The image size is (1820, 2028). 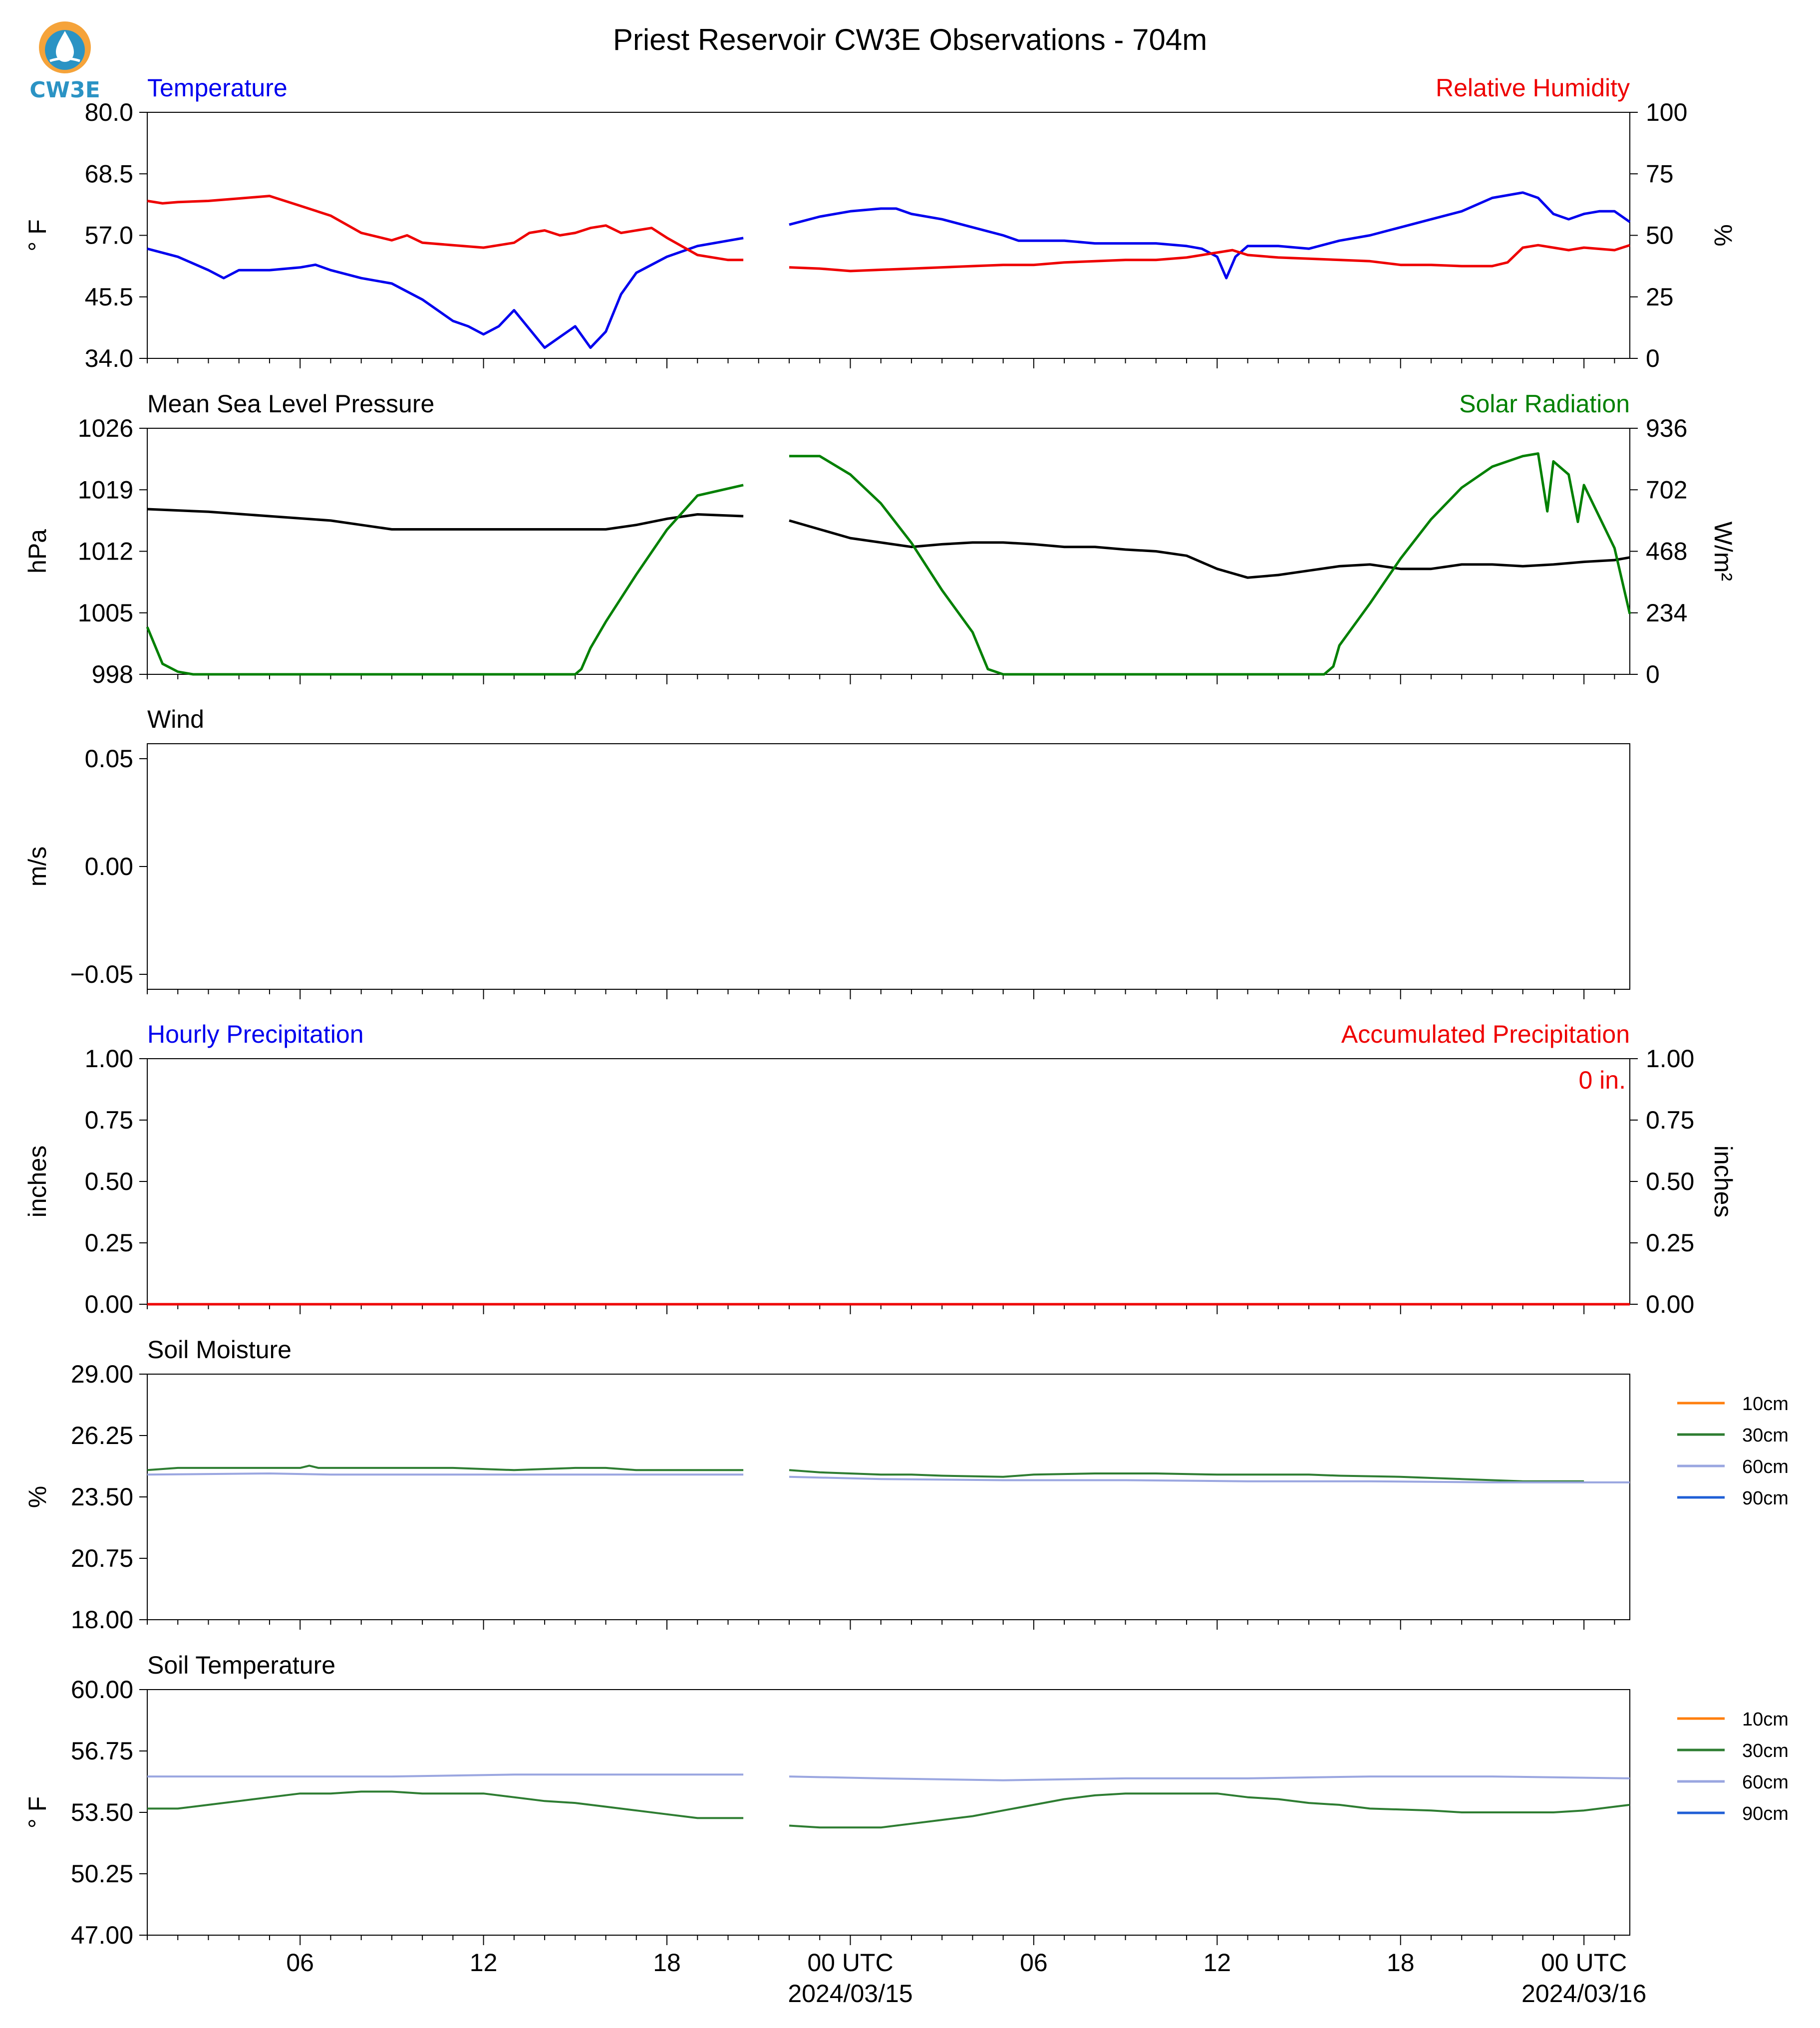 What do you see at coordinates (109, 759) in the screenshot?
I see `y-tick-label: 0.05` at bounding box center [109, 759].